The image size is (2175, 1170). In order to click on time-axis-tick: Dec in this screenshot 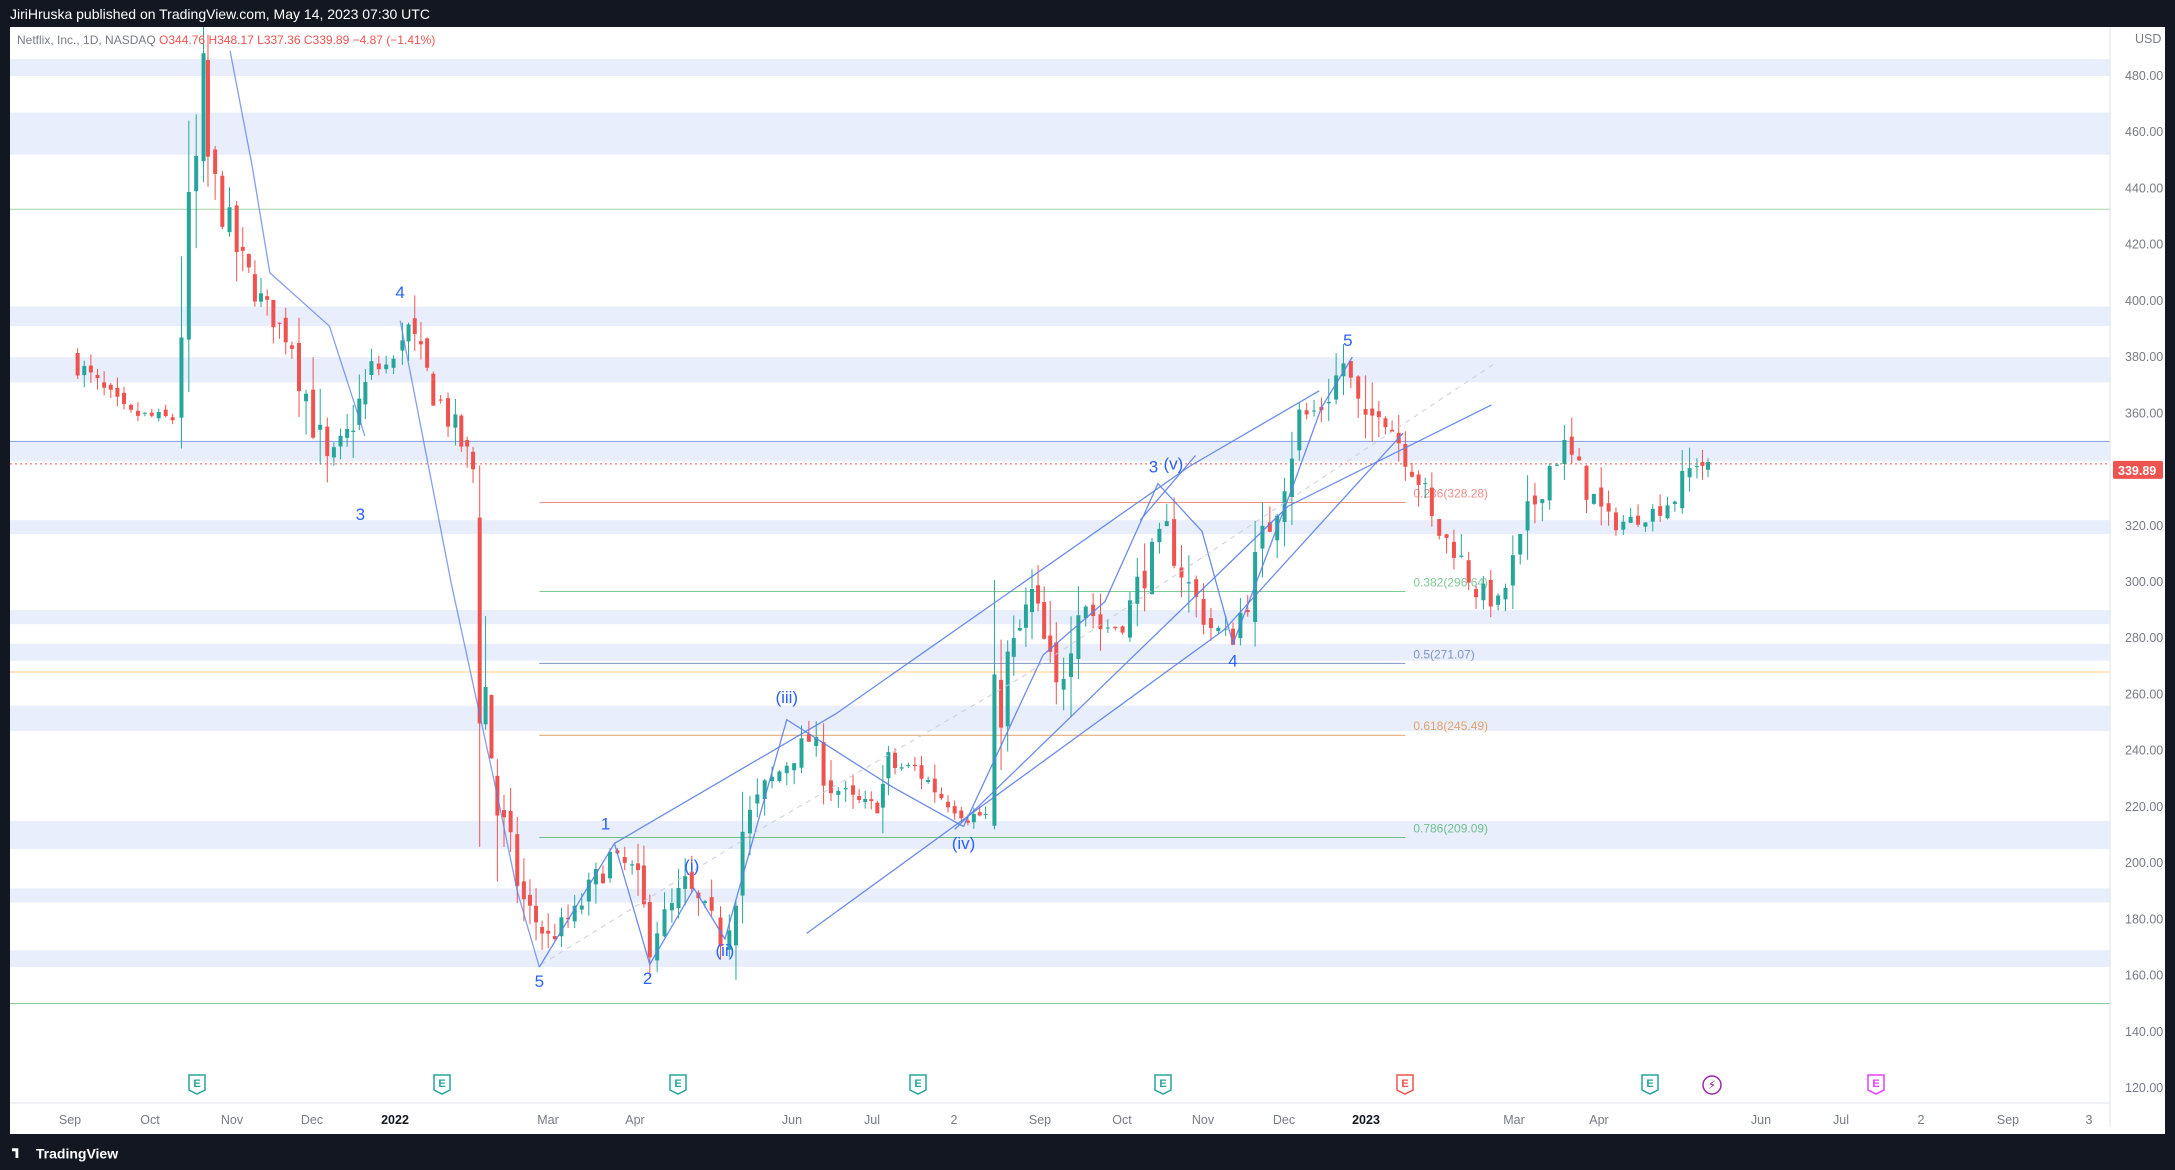, I will do `click(312, 1120)`.